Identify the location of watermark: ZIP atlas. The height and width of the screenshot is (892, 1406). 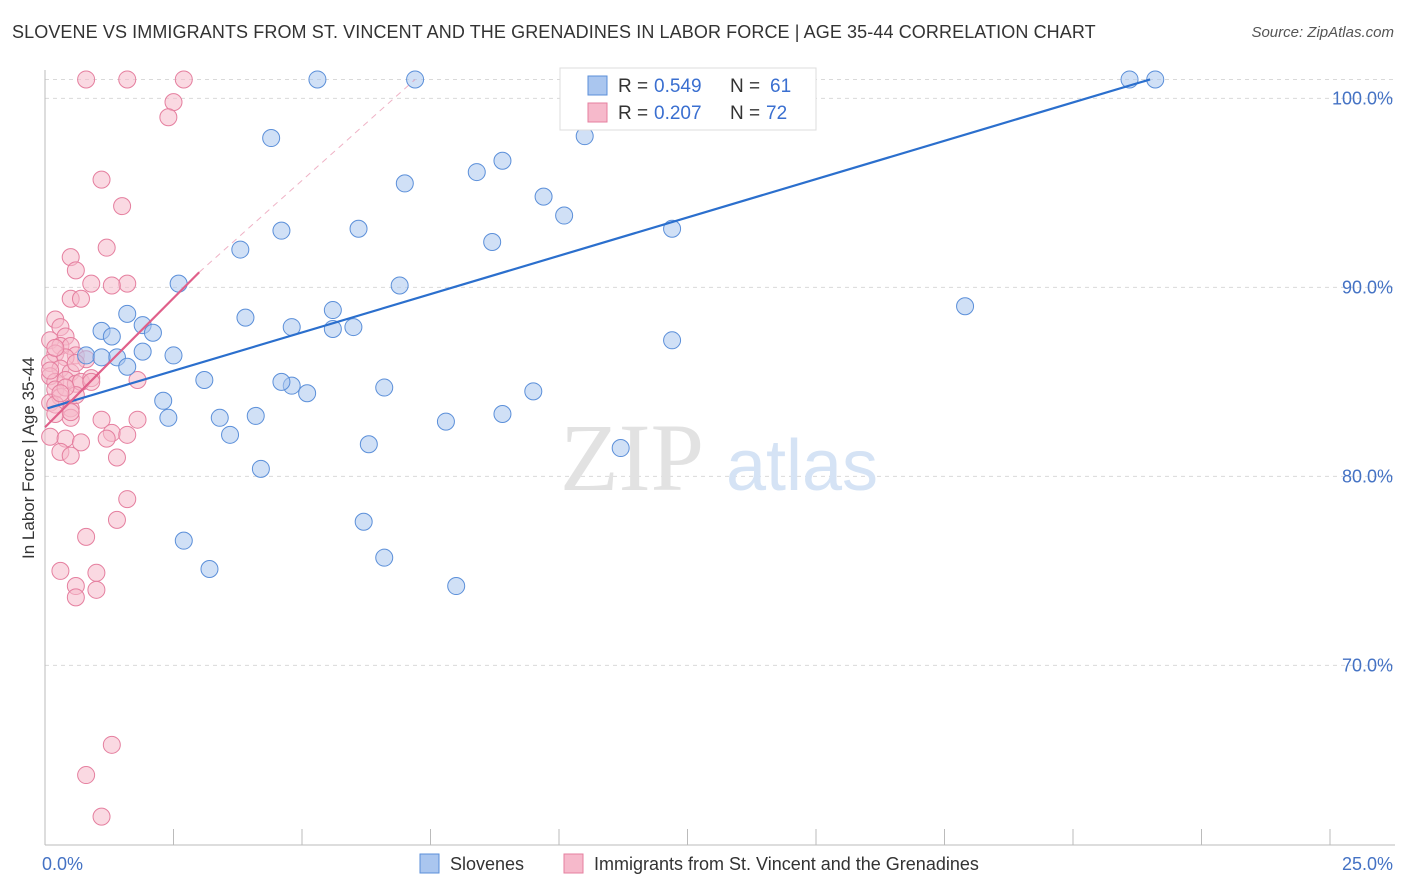
(719, 457).